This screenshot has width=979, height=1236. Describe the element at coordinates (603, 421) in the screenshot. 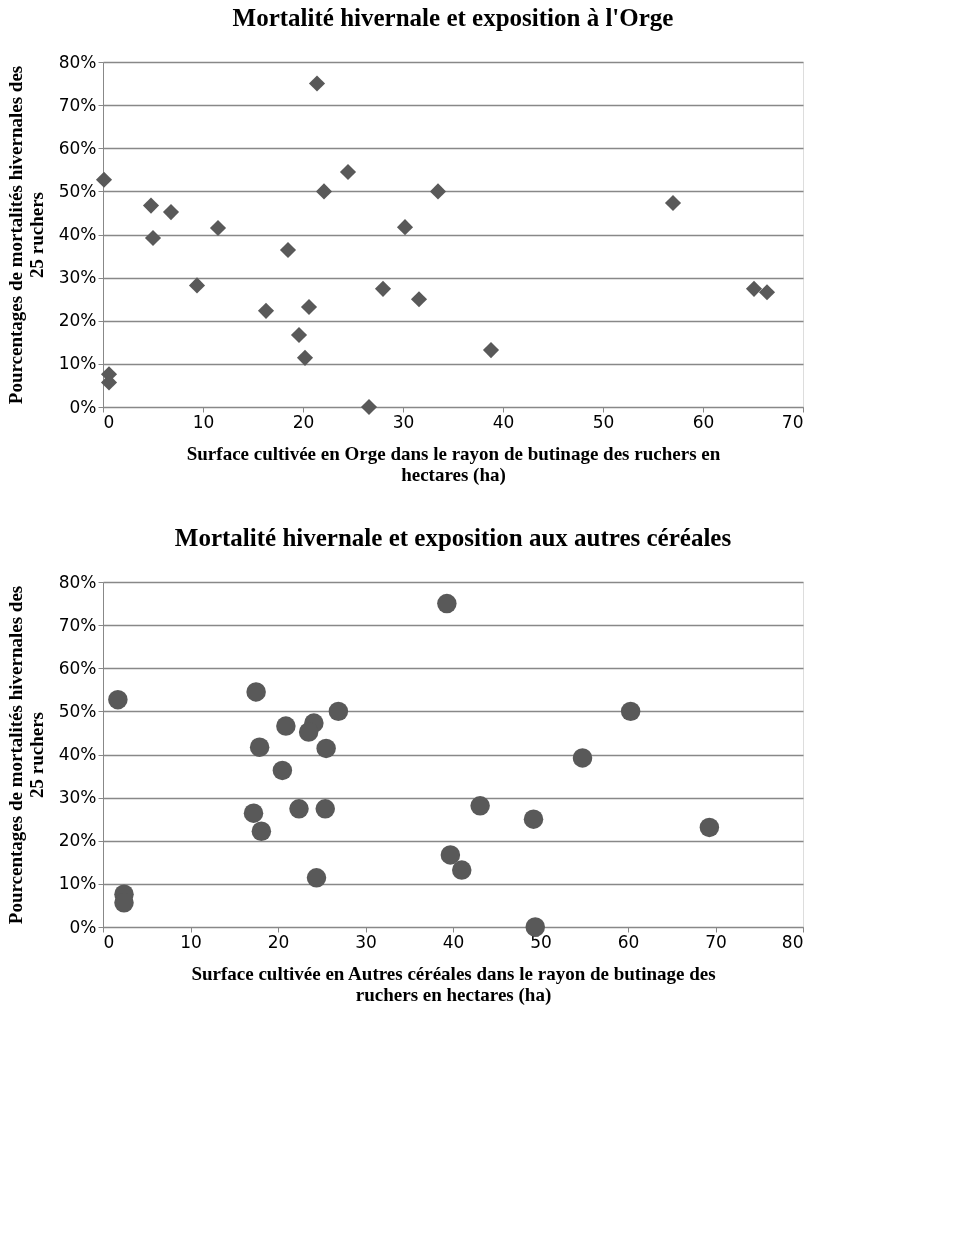

I see `x-tick-label: 50` at that location.